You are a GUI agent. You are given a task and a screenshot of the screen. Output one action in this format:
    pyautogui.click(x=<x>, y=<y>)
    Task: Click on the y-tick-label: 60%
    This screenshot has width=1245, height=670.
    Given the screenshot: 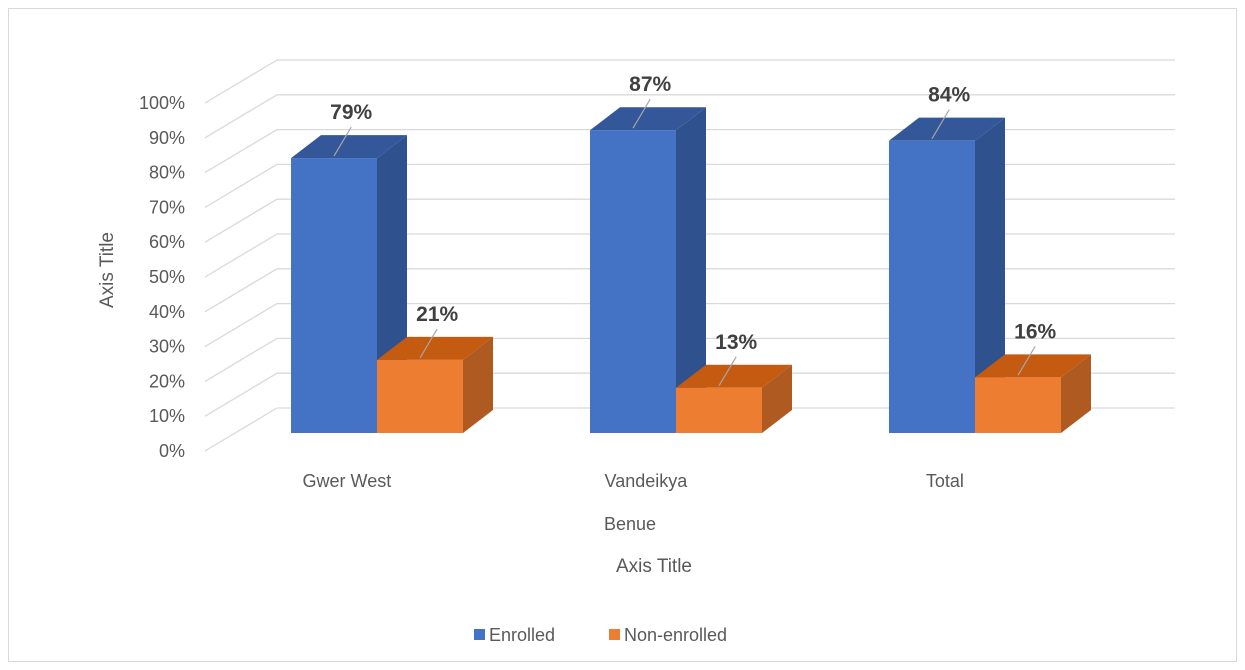 What is the action you would take?
    pyautogui.click(x=167, y=242)
    